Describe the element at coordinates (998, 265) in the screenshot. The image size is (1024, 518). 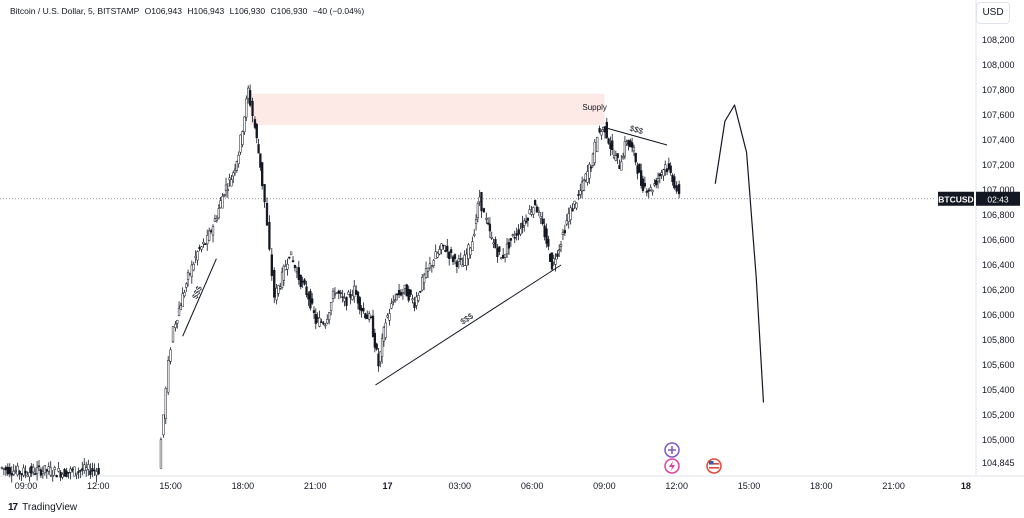
I see `y-tick-label: 106,400` at that location.